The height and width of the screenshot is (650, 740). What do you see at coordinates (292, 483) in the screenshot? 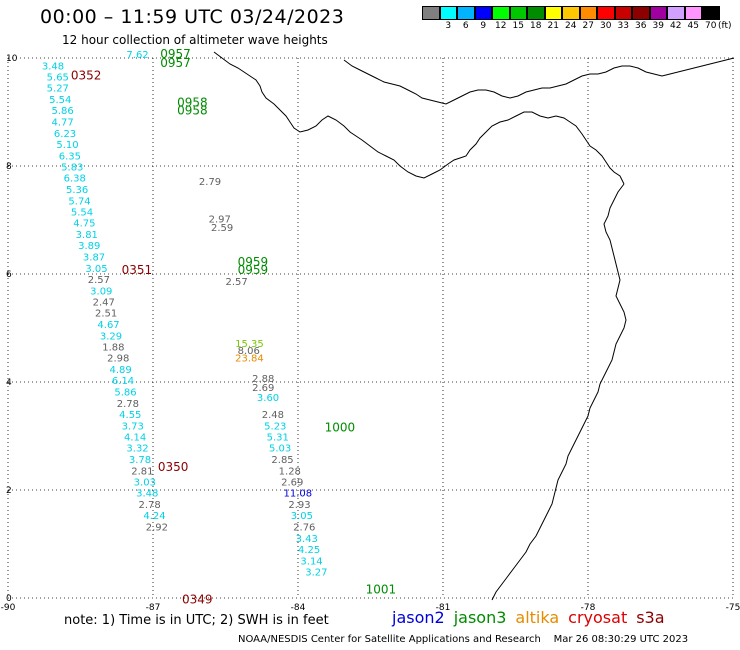
I see `wave-height-label: 2.69` at bounding box center [292, 483].